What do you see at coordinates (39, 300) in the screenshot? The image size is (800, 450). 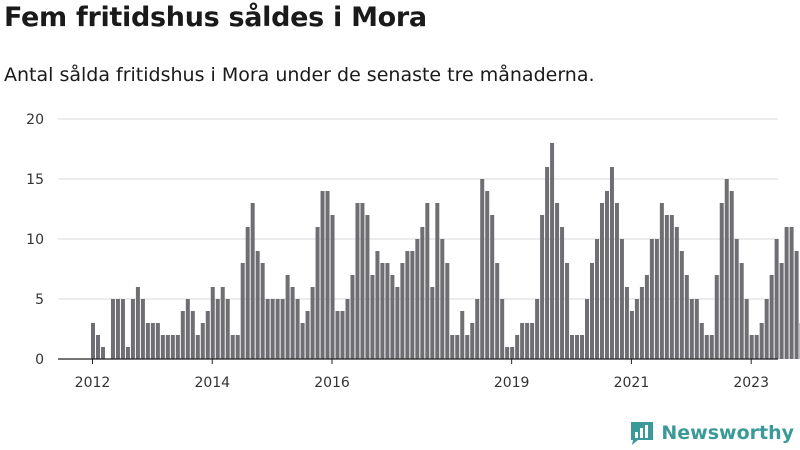 I see `y-tick-label: 5` at bounding box center [39, 300].